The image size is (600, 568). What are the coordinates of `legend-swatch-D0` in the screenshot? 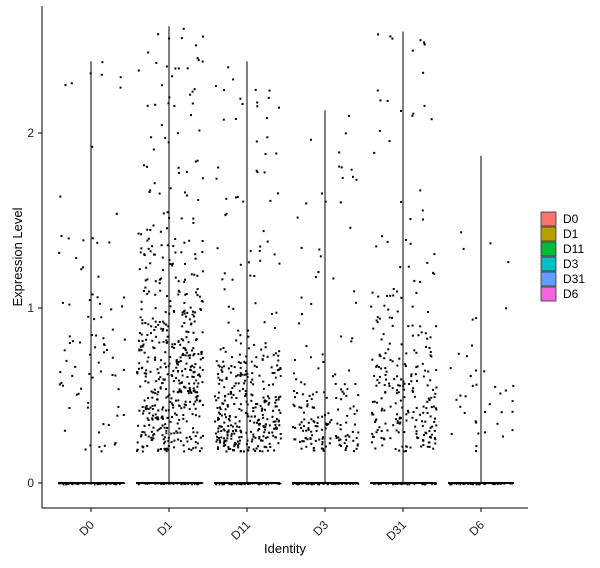 It's located at (548, 219).